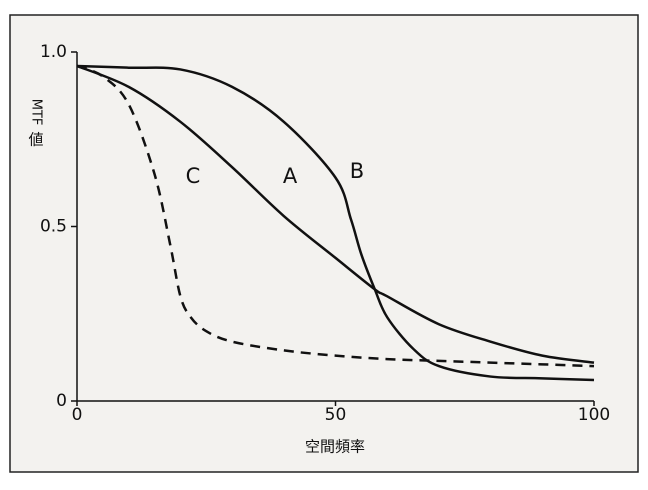  What do you see at coordinates (290, 176) in the screenshot?
I see `series-label: A` at bounding box center [290, 176].